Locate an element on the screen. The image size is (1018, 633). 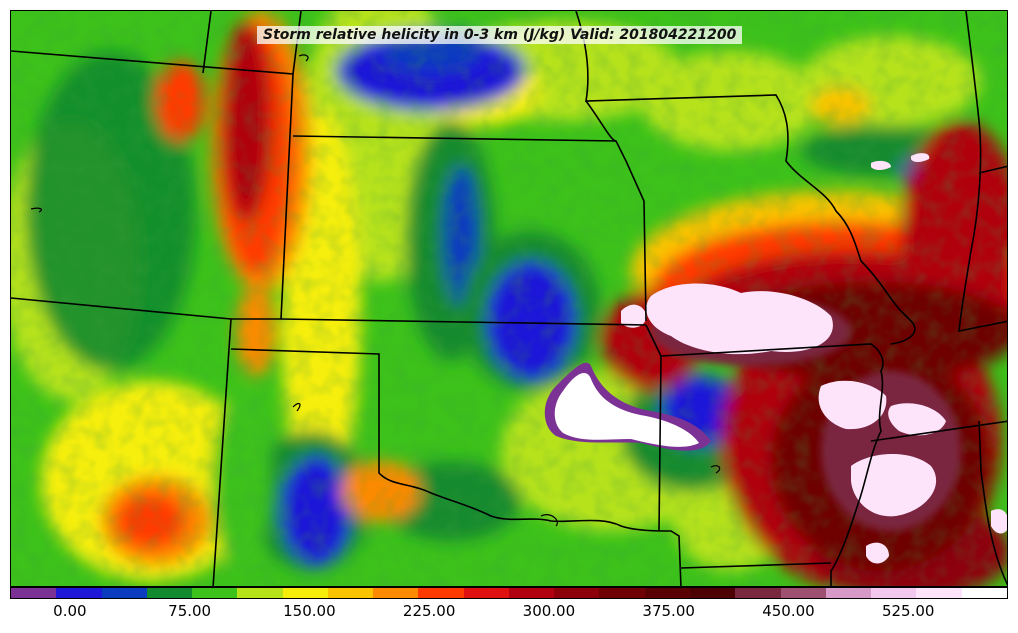
colorbar-tick-label: 450.00 is located at coordinates (788, 611).